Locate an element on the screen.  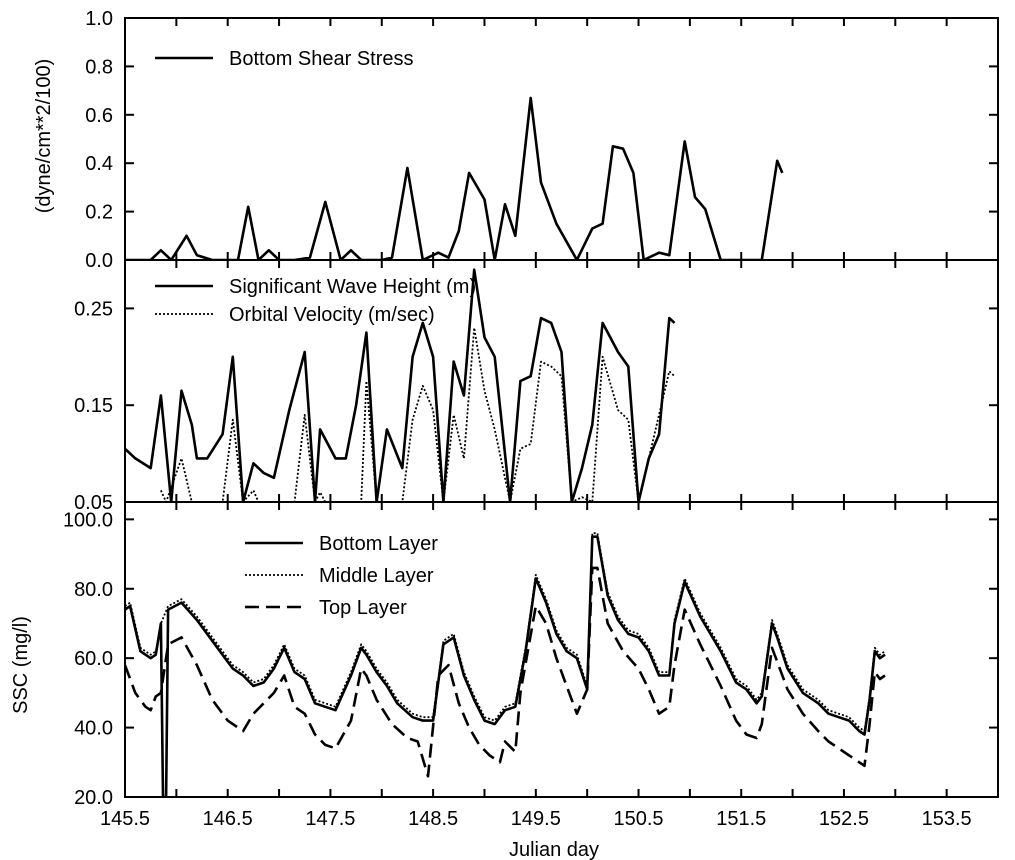
legend-label-bottom-layer: Bottom Layer is located at coordinates (378, 544).